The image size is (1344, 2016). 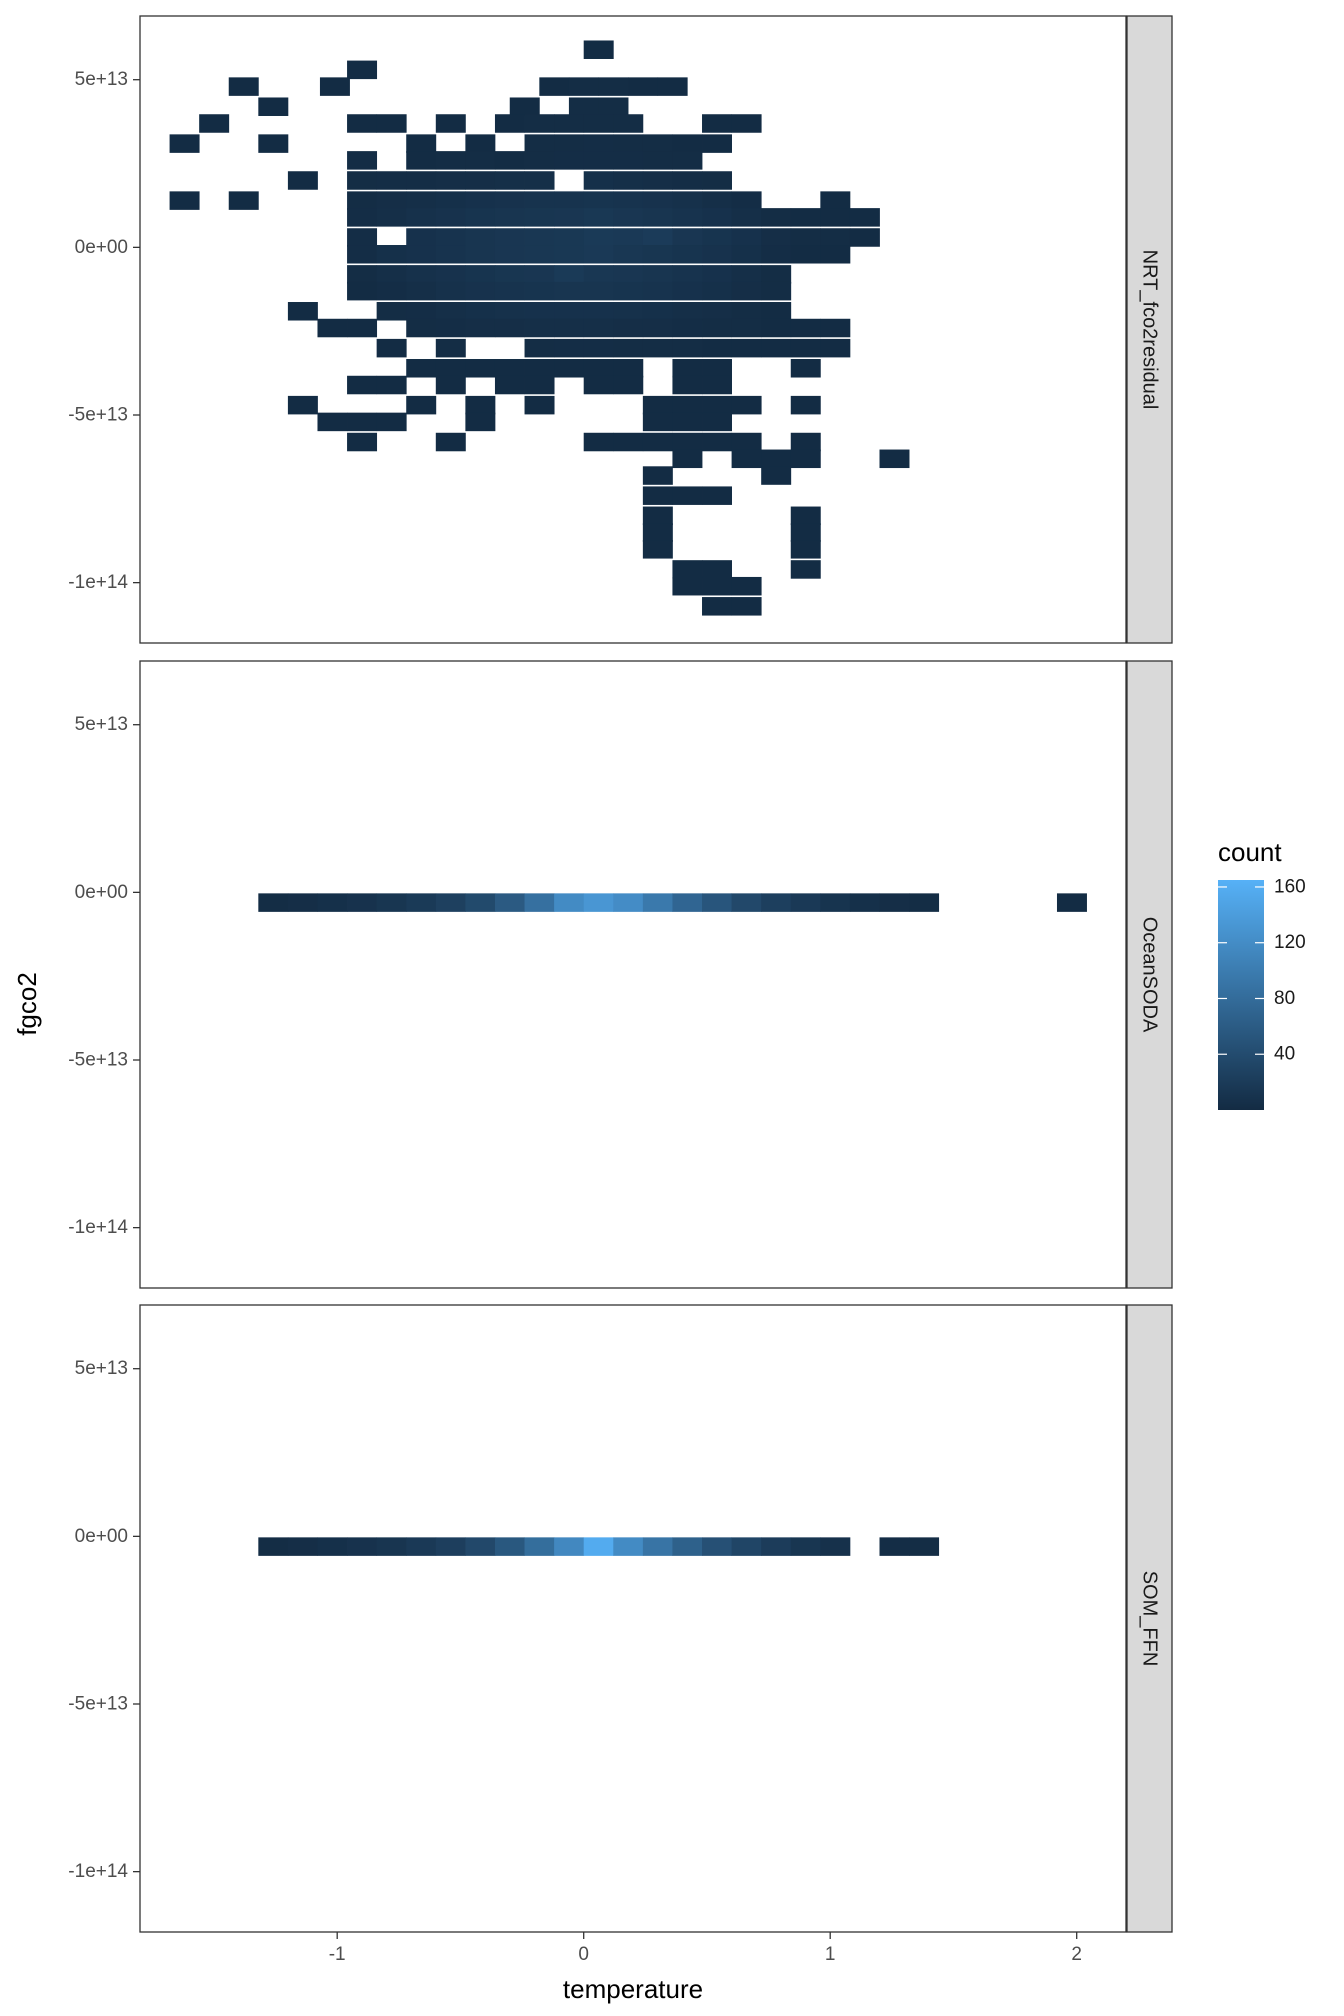 What do you see at coordinates (830, 1954) in the screenshot?
I see `x-tick-label: 1` at bounding box center [830, 1954].